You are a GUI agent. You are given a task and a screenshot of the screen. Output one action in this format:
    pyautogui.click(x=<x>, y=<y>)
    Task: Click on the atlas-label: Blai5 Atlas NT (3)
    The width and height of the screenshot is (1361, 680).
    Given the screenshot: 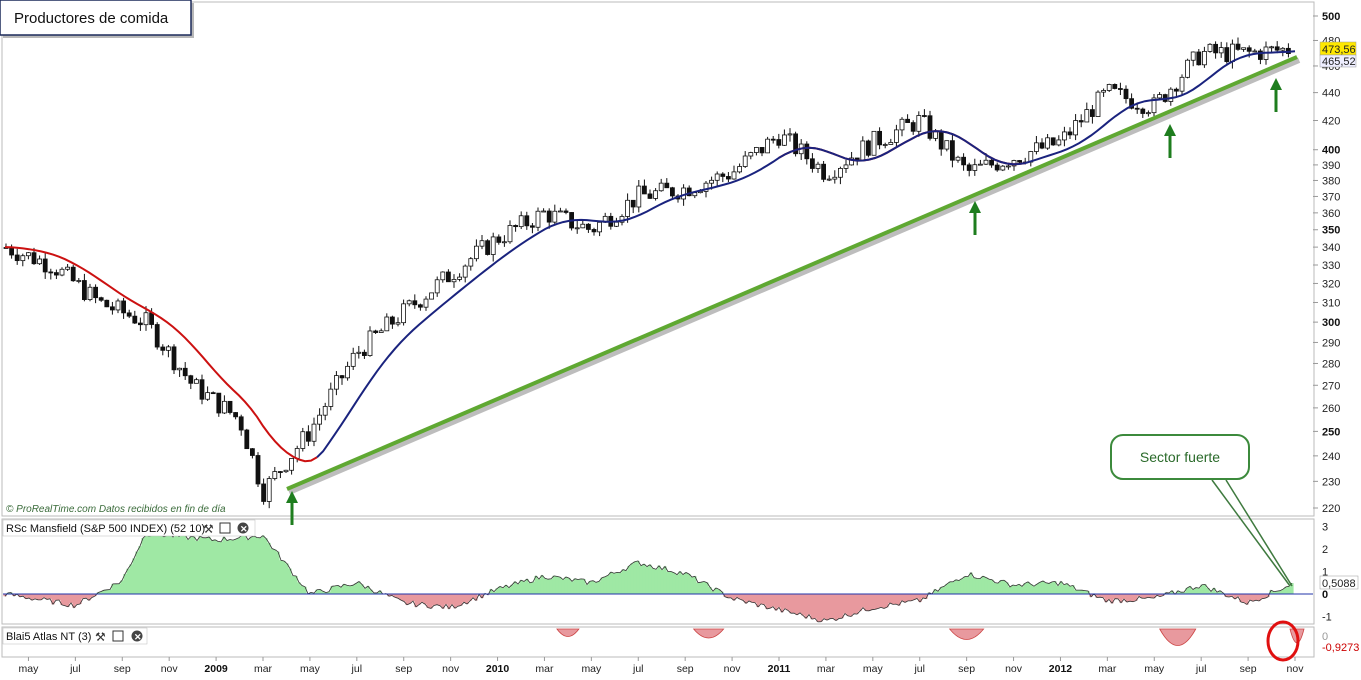 What is the action you would take?
    pyautogui.click(x=48, y=637)
    